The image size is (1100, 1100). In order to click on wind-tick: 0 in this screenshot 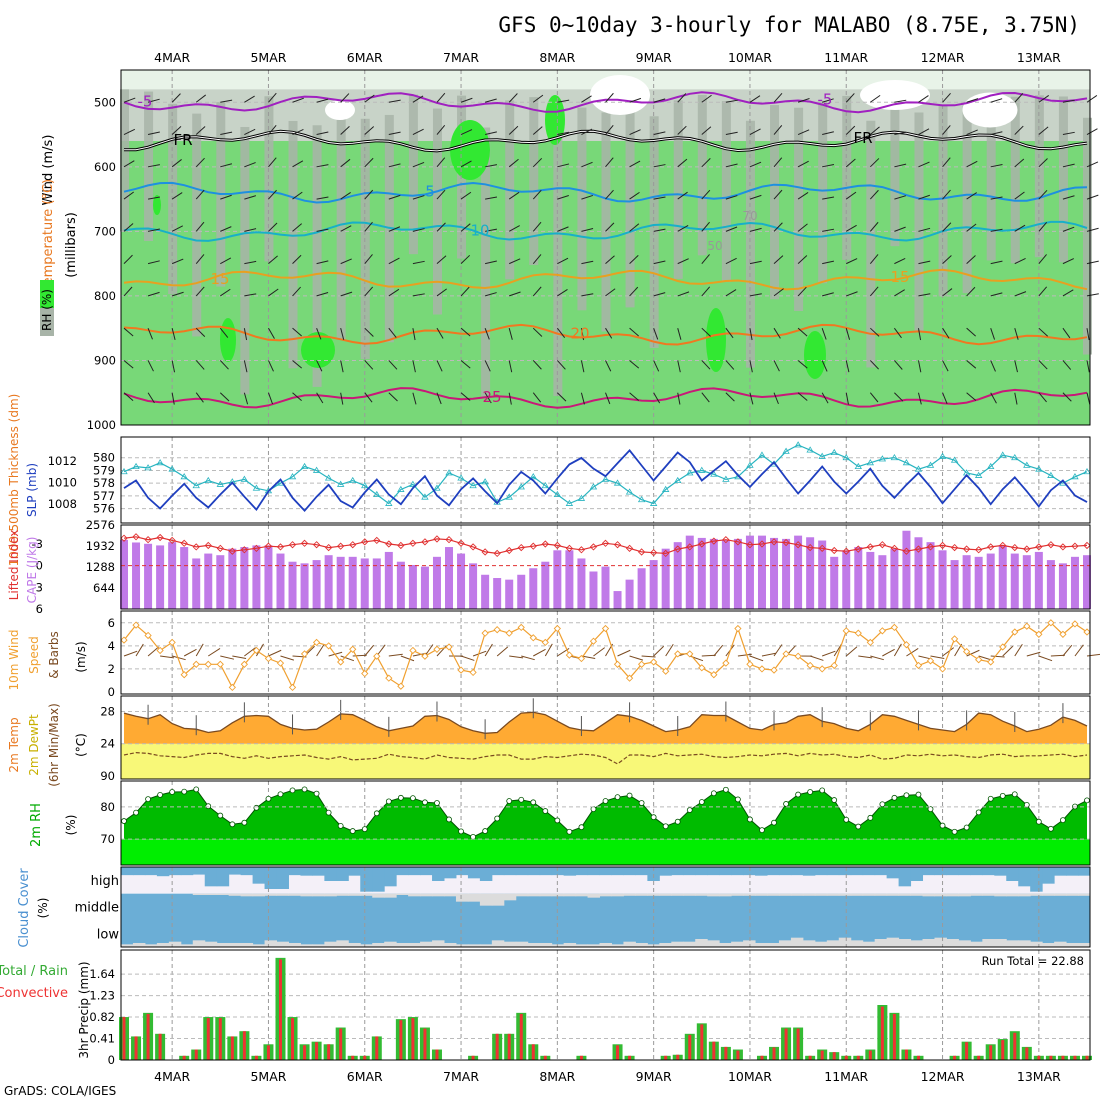, I will do `click(111, 692)`.